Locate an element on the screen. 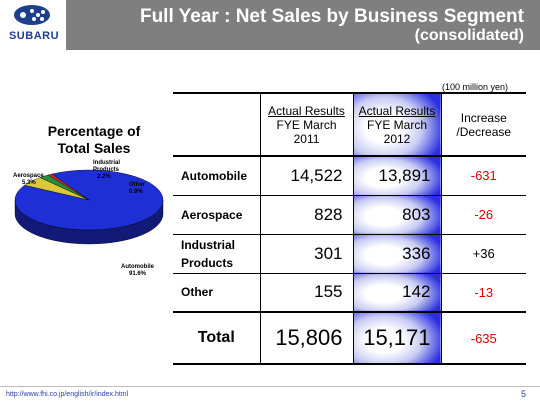 The height and width of the screenshot is (405, 540). row-label: Industrial Products is located at coordinates (216, 254).